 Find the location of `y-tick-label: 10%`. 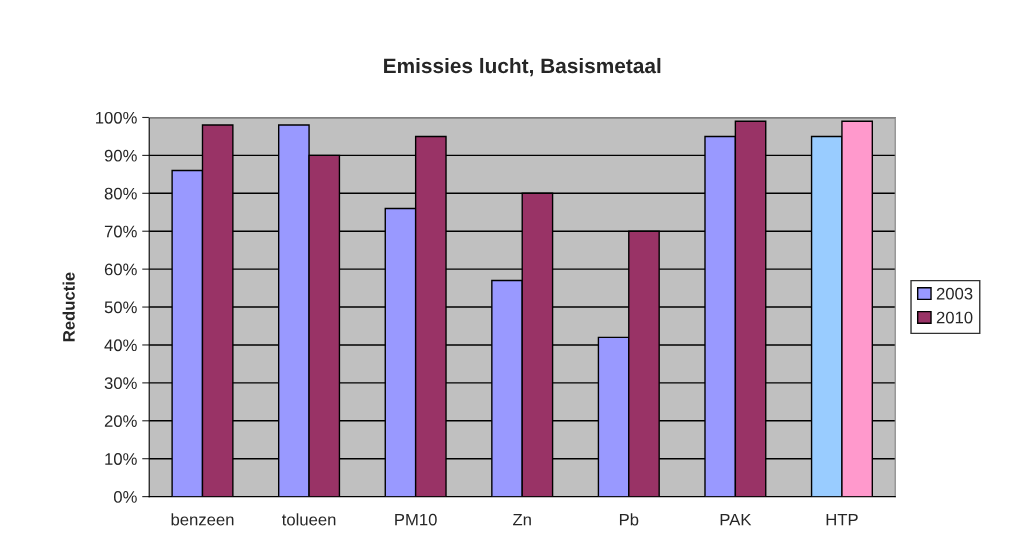

y-tick-label: 10% is located at coordinates (121, 459).